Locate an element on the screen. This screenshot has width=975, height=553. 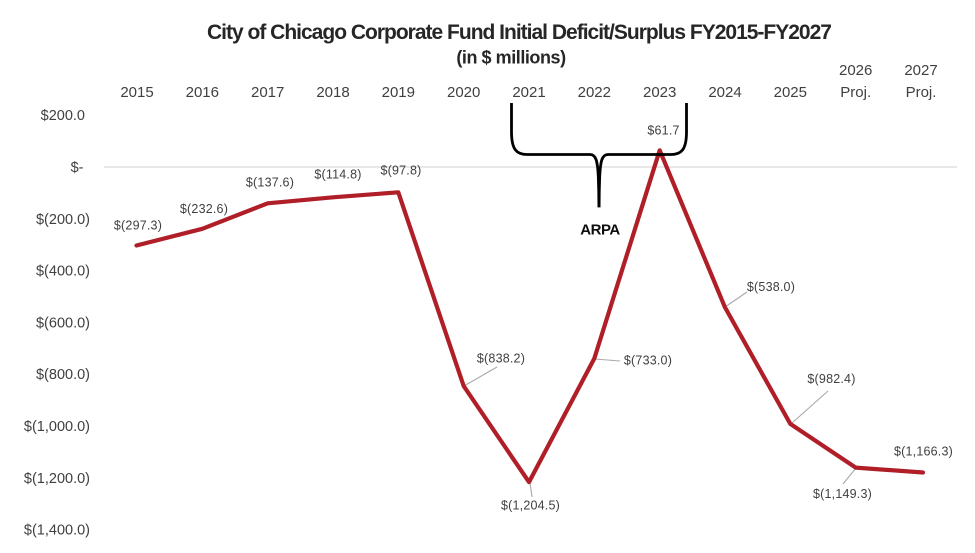
svg-text: $(114.8) is located at coordinates (337, 175).